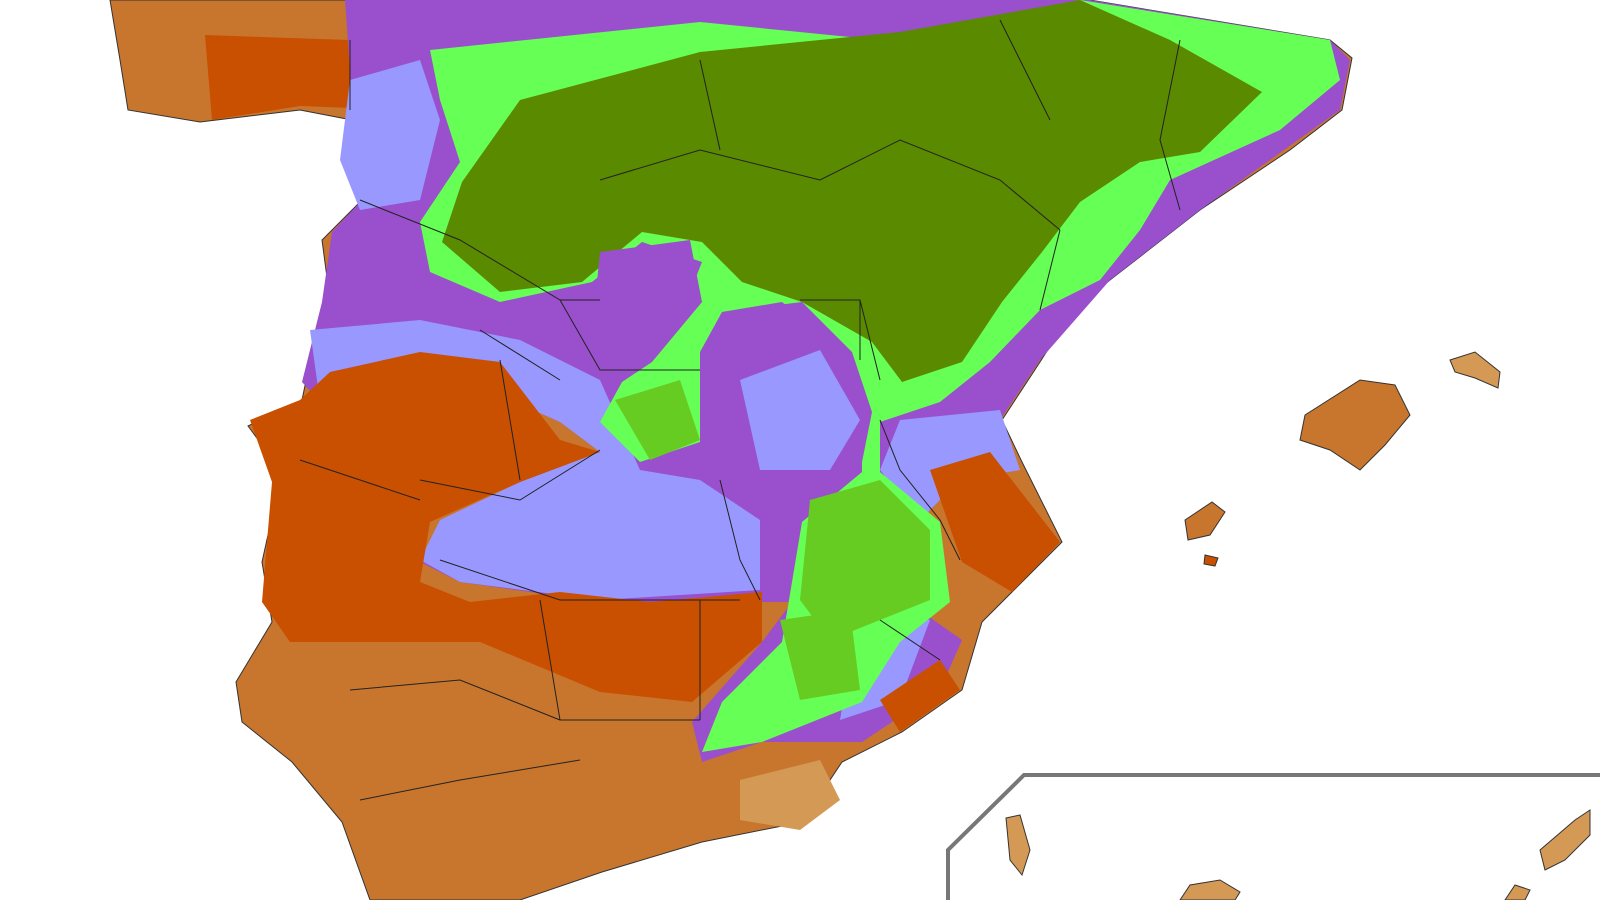  What do you see at coordinates (278, 77) in the screenshot?
I see `zone-warm-galicia` at bounding box center [278, 77].